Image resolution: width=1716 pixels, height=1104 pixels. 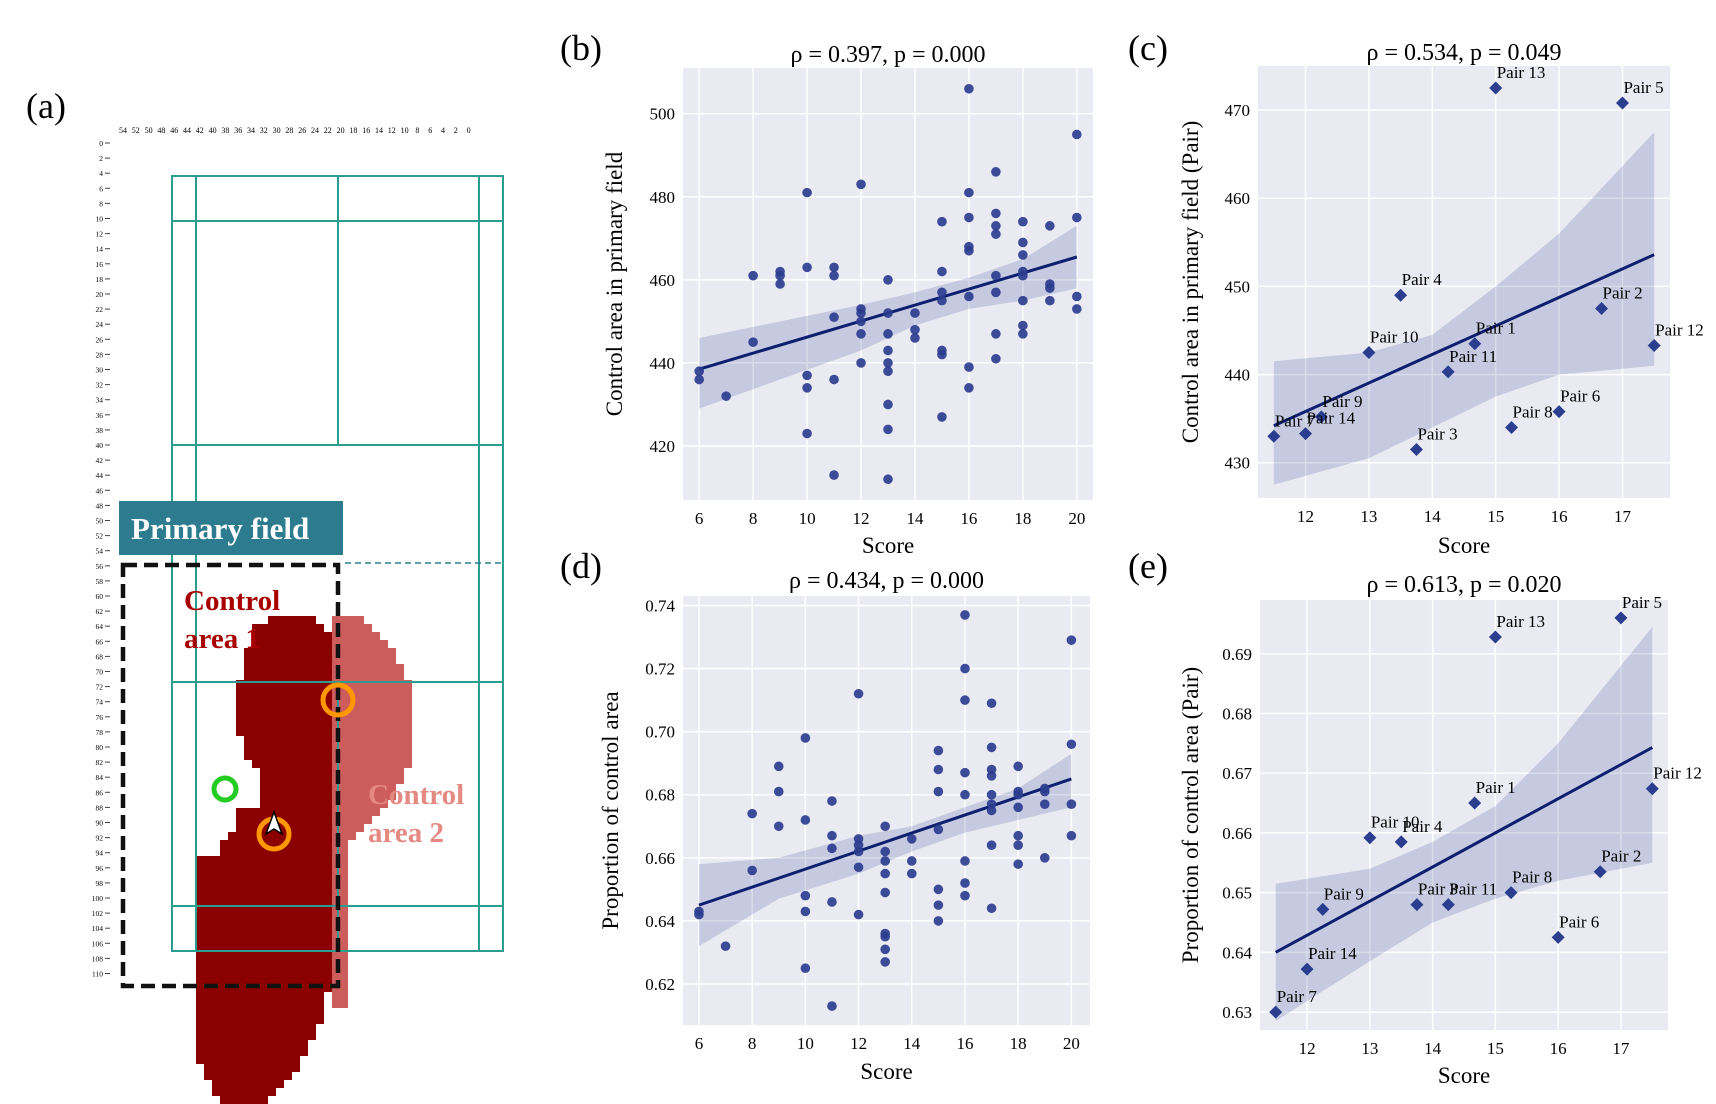 I want to click on y-axis-label: Proportion of control area, so click(x=610, y=810).